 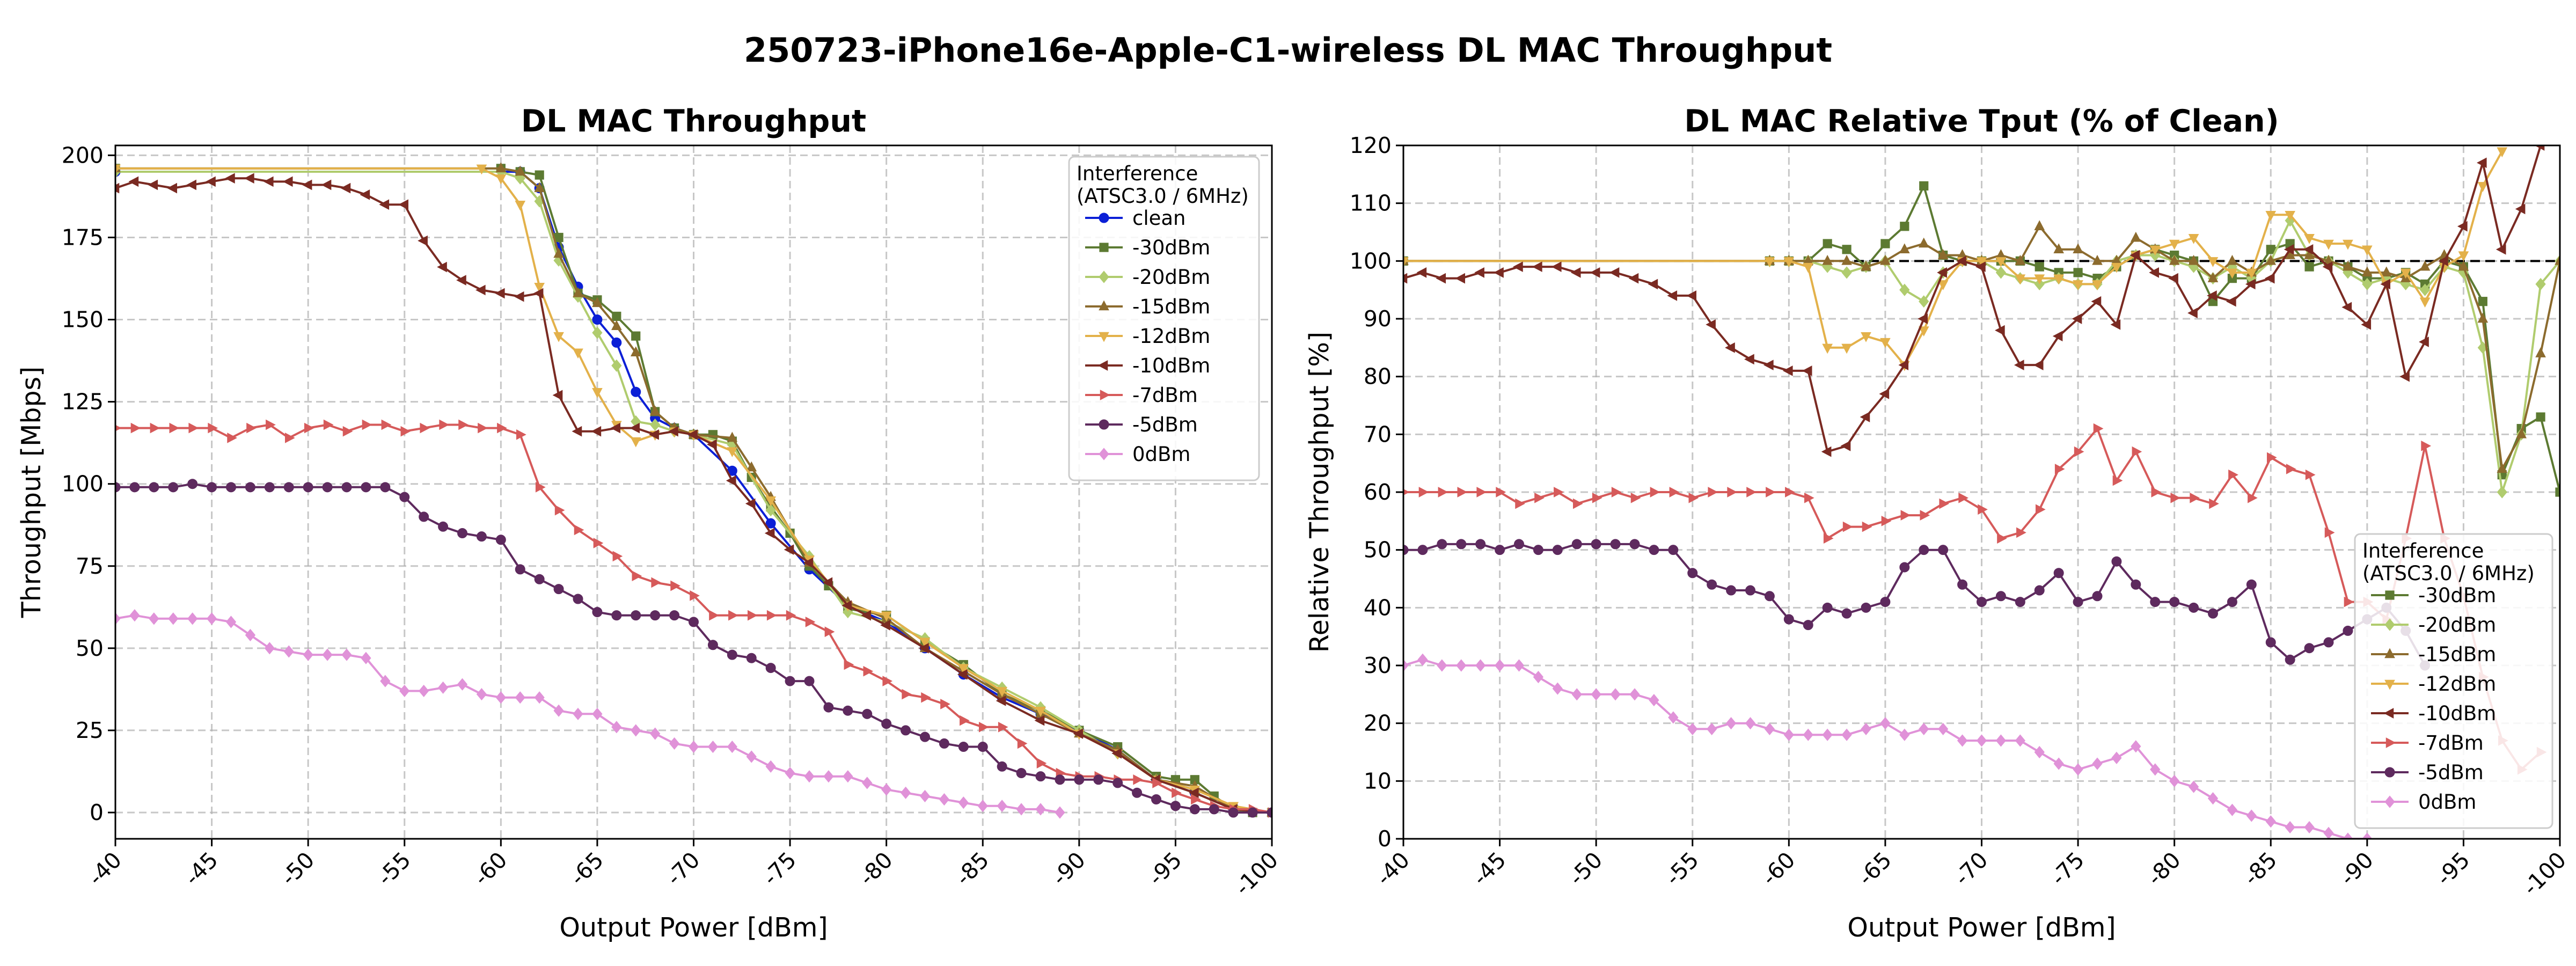 What do you see at coordinates (1376, 492) in the screenshot?
I see `panel2-y-ticks: 0 10 20 30 40 50 60 70 80 90 100 110 120` at bounding box center [1376, 492].